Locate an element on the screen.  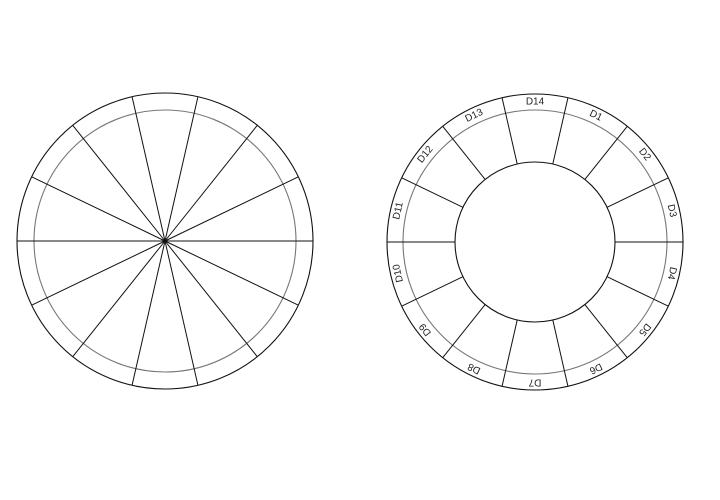
segment-label: D7 is located at coordinates (534, 382).